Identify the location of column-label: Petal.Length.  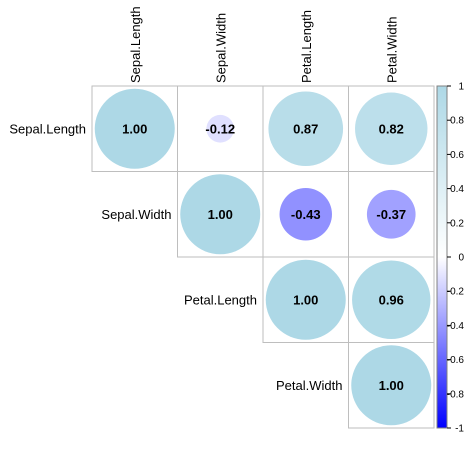
(306, 46).